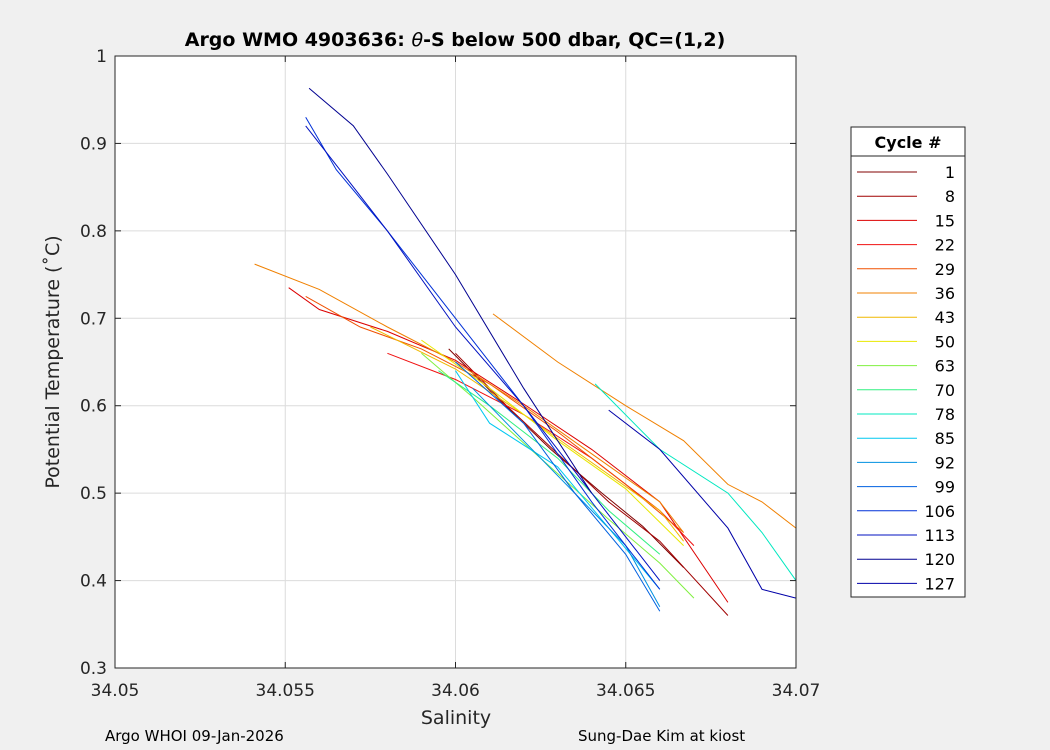 Image resolution: width=1050 pixels, height=750 pixels. Describe the element at coordinates (455, 691) in the screenshot. I see `x-tick-label: 34.06` at that location.